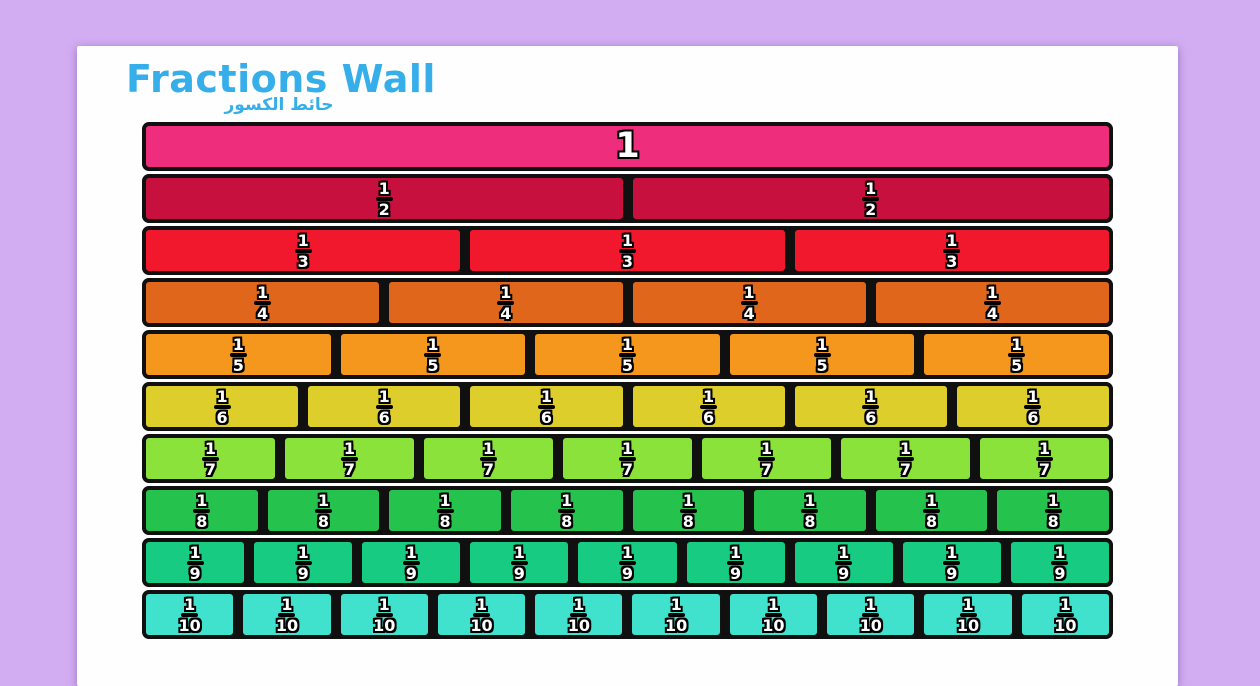 This screenshot has width=1260, height=686. Describe the element at coordinates (871, 209) in the screenshot. I see `fraction-denominator: 2` at that location.